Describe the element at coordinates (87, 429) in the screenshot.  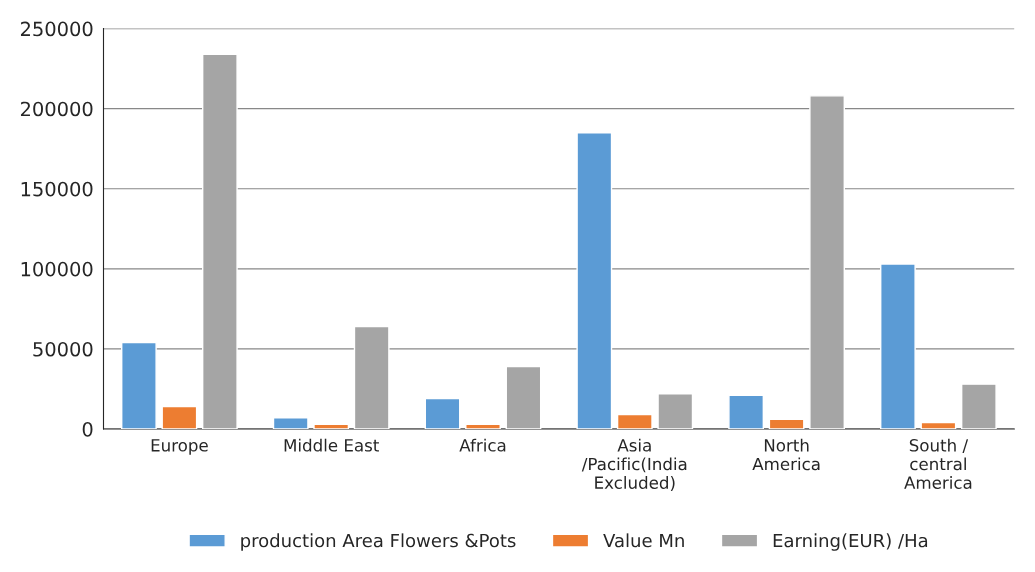
I see `y-tick-label: 0` at that location.